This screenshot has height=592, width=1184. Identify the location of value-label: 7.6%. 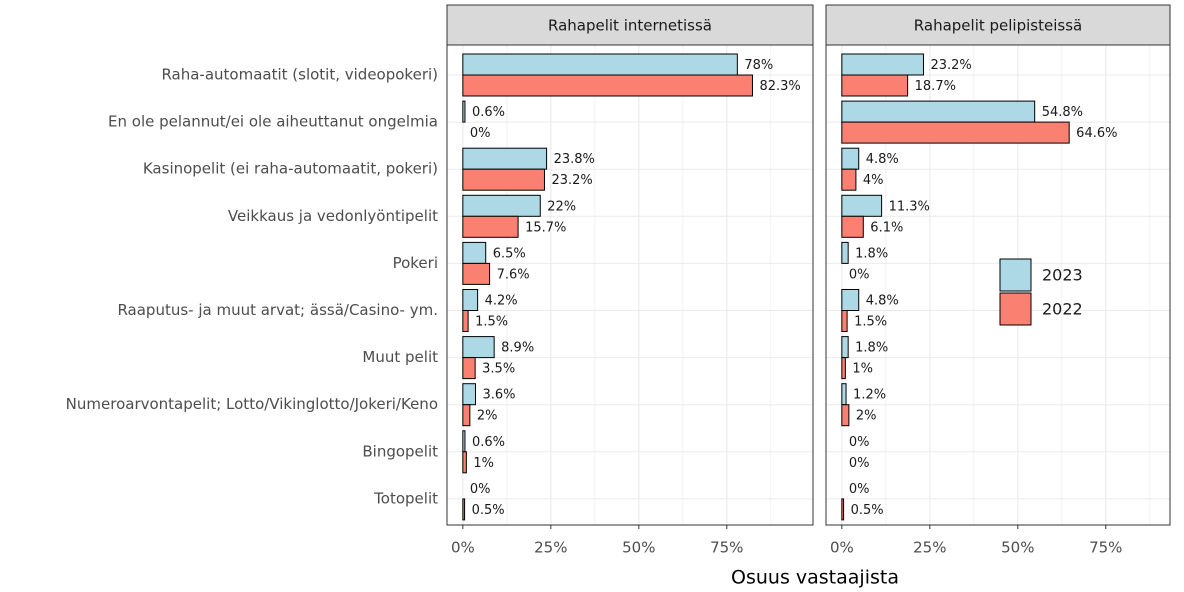
(513, 274).